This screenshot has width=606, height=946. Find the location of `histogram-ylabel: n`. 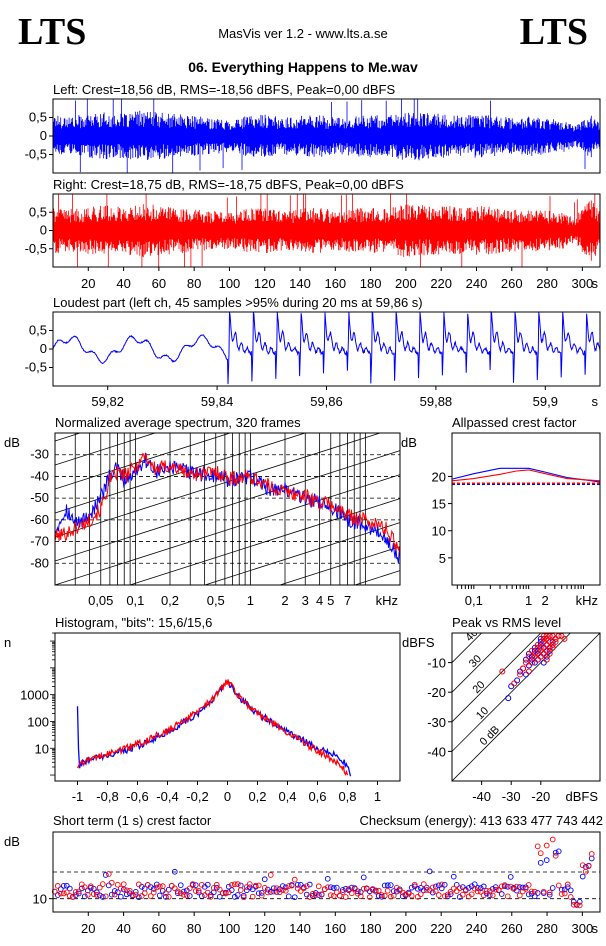

histogram-ylabel: n is located at coordinates (7, 642).